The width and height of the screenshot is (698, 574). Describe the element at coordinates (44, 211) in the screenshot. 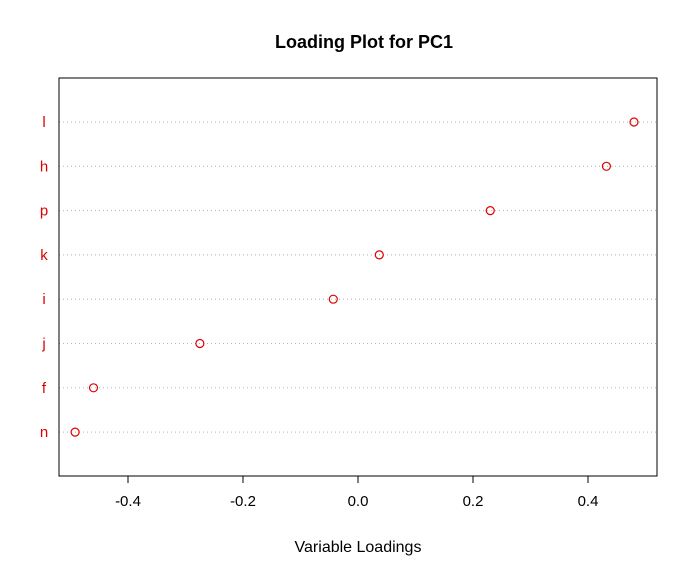

I see `category-label-p: p` at that location.